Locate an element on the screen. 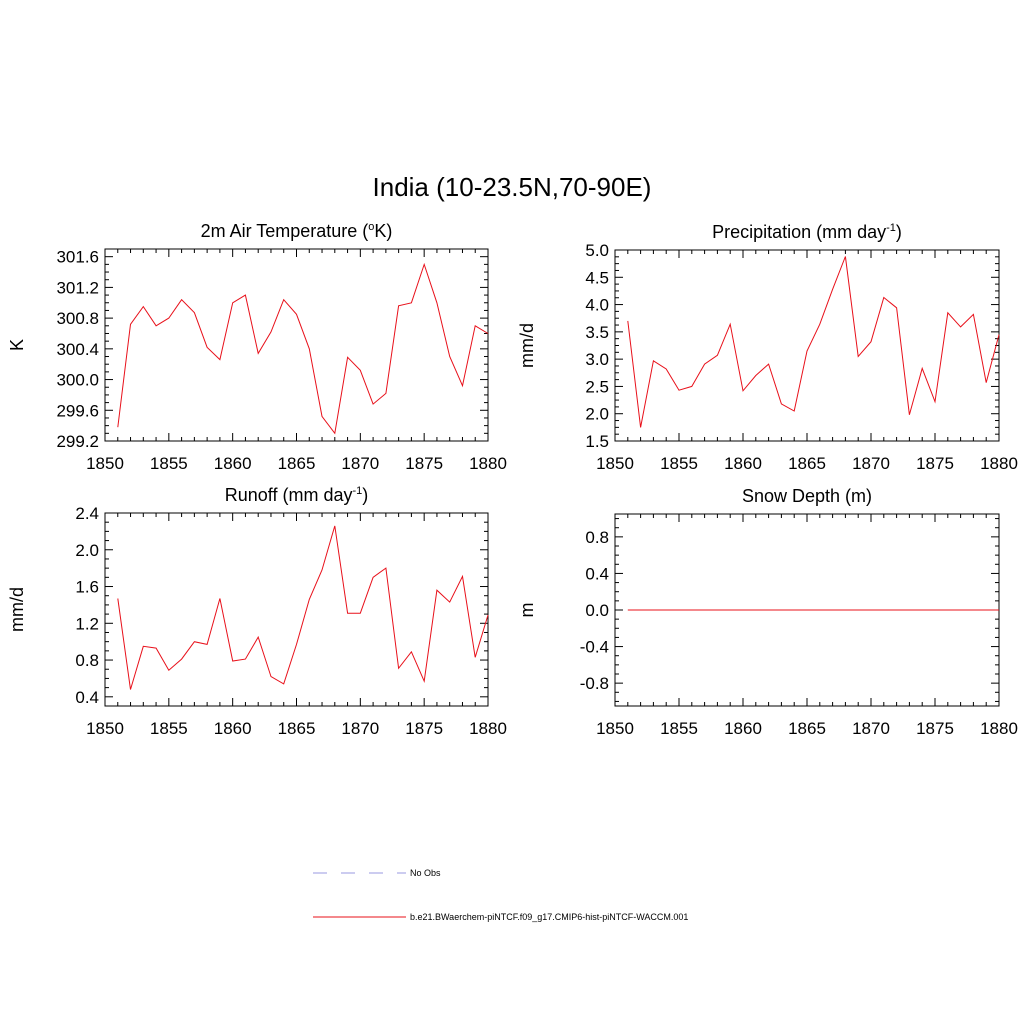 The image size is (1024, 1024). figure-title: India (10-23.5N,70-90E) is located at coordinates (512, 187).